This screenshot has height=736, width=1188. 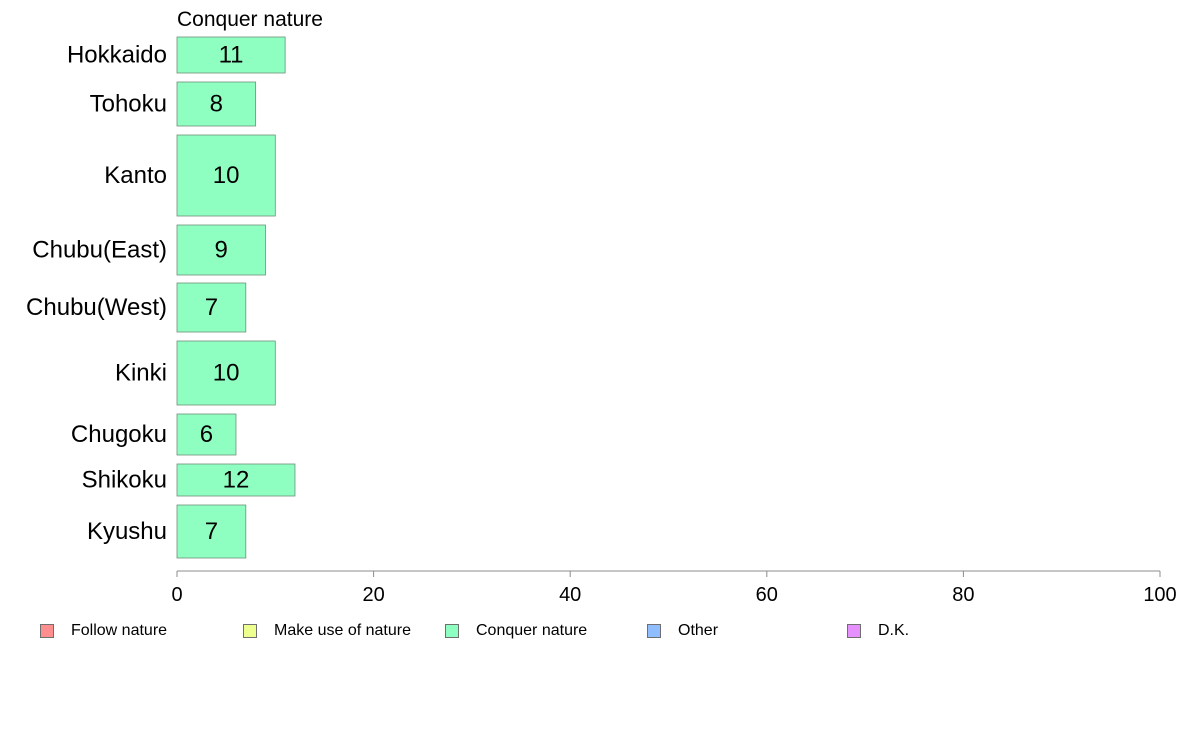 What do you see at coordinates (373, 595) in the screenshot?
I see `x-tick-label: 20` at bounding box center [373, 595].